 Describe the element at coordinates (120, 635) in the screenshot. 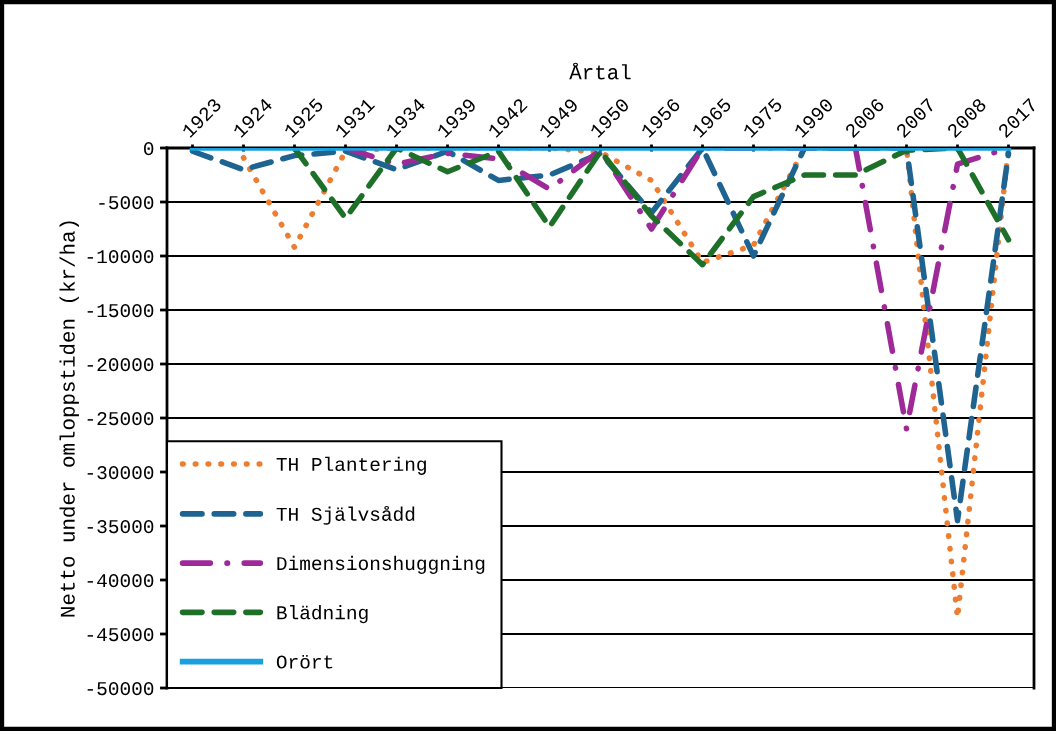

I see `y-tick-label: -45000` at that location.